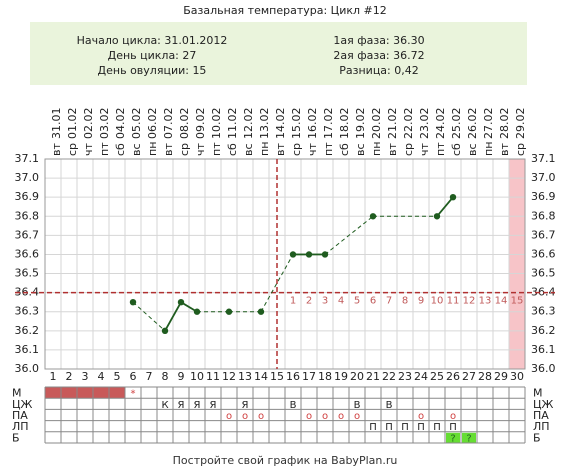 Image resolution: width=570 pixels, height=476 pixels. I want to click on date-label: 07.02, so click(168, 124).